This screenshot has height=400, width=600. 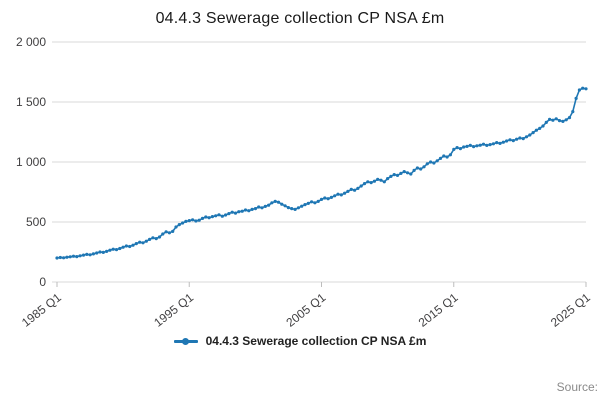 I want to click on x-tick-label: 1995 Q1, so click(x=173, y=310).